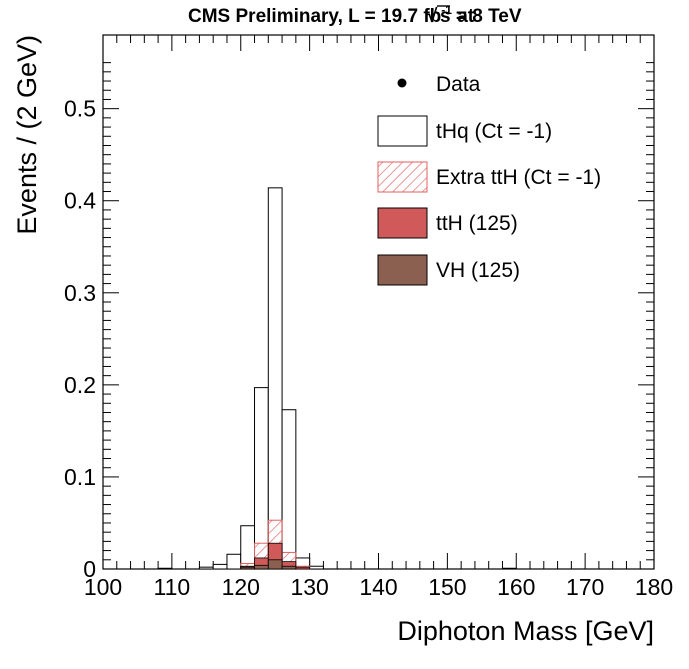 The image size is (689, 669). What do you see at coordinates (478, 270) in the screenshot?
I see `legend-label-vh: VH (125)` at bounding box center [478, 270].